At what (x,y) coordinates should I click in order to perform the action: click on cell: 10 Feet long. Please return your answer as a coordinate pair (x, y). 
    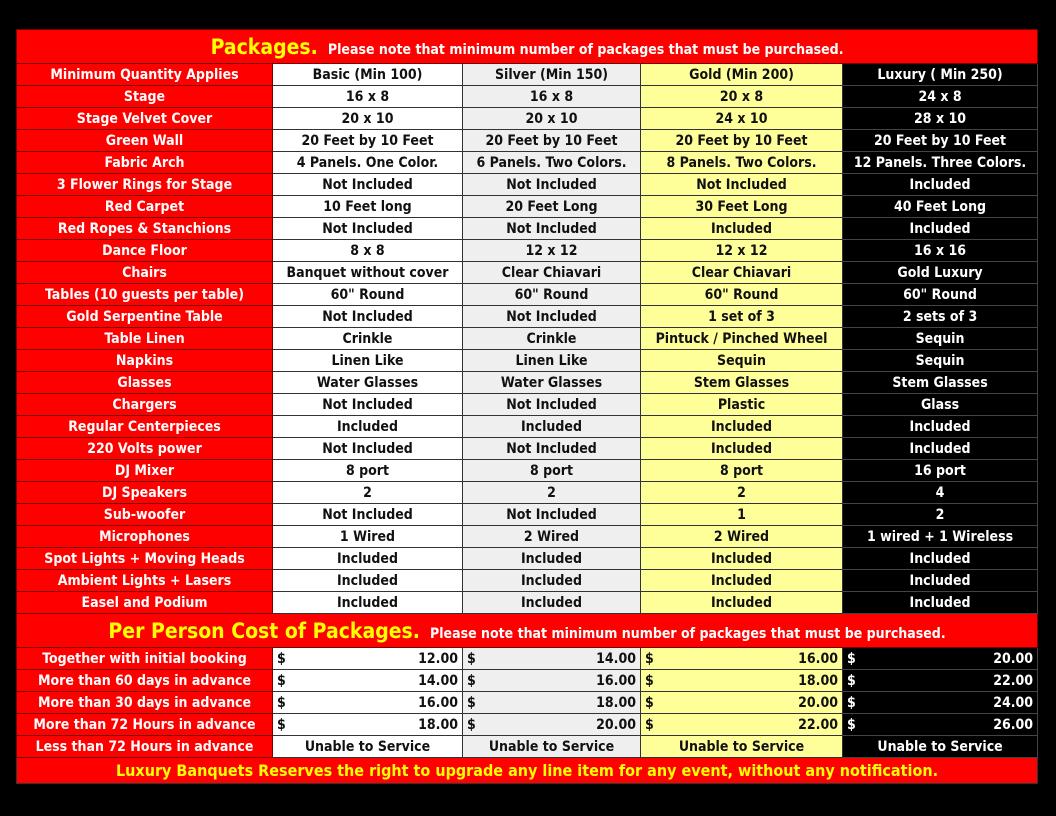
    Looking at the image, I should click on (367, 206).